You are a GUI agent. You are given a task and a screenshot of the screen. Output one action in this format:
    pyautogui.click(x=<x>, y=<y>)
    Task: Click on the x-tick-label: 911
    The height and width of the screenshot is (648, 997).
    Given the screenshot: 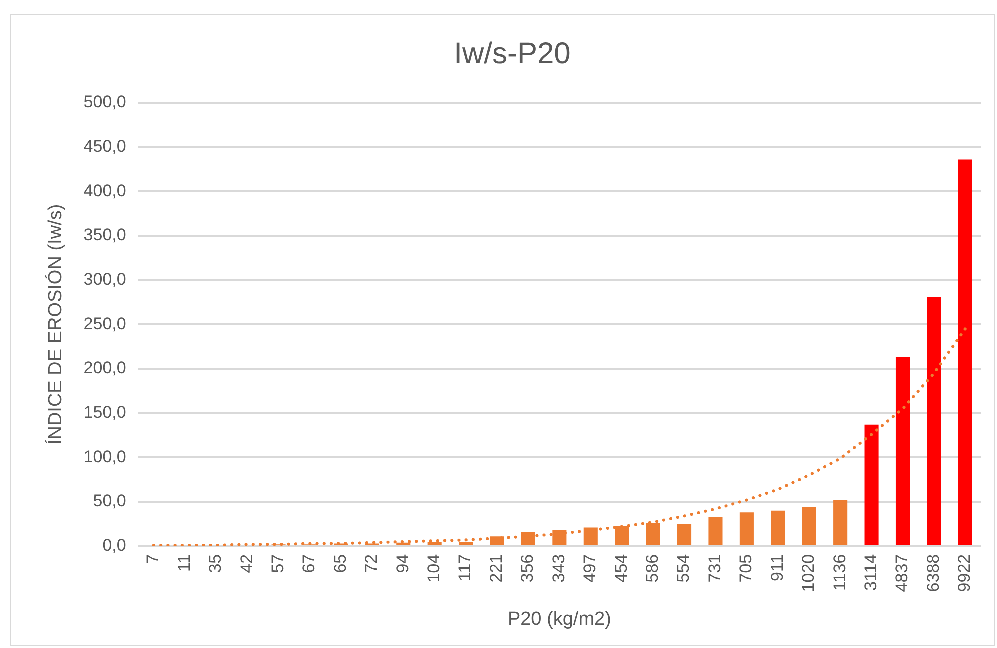 What is the action you would take?
    pyautogui.click(x=777, y=568)
    